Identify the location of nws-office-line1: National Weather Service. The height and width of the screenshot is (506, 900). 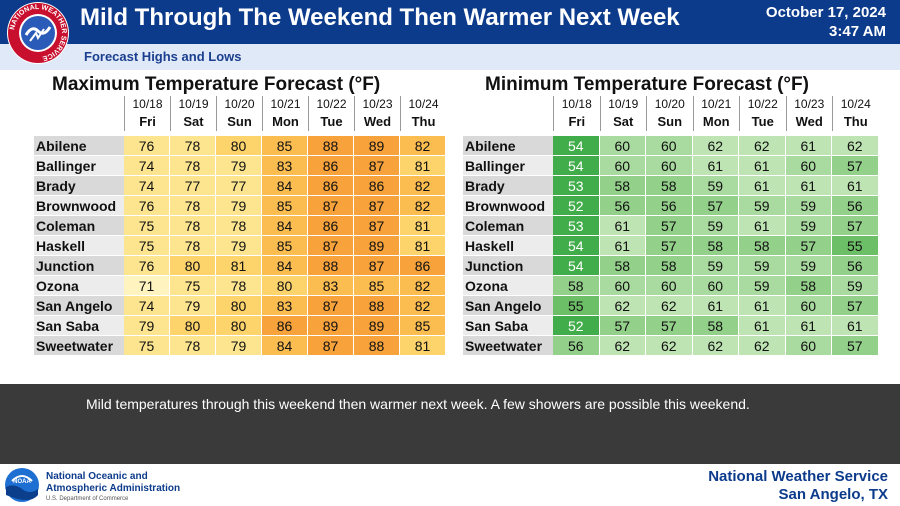
(798, 476).